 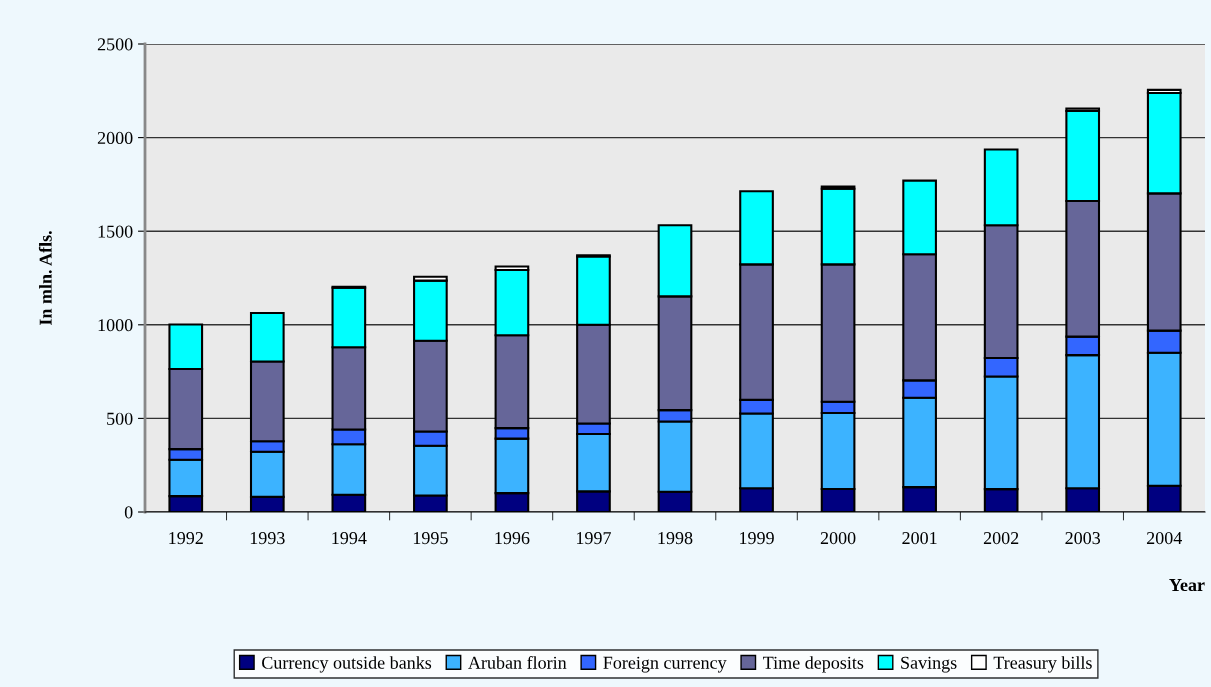 I want to click on y-tick-label: 0, so click(x=128, y=512).